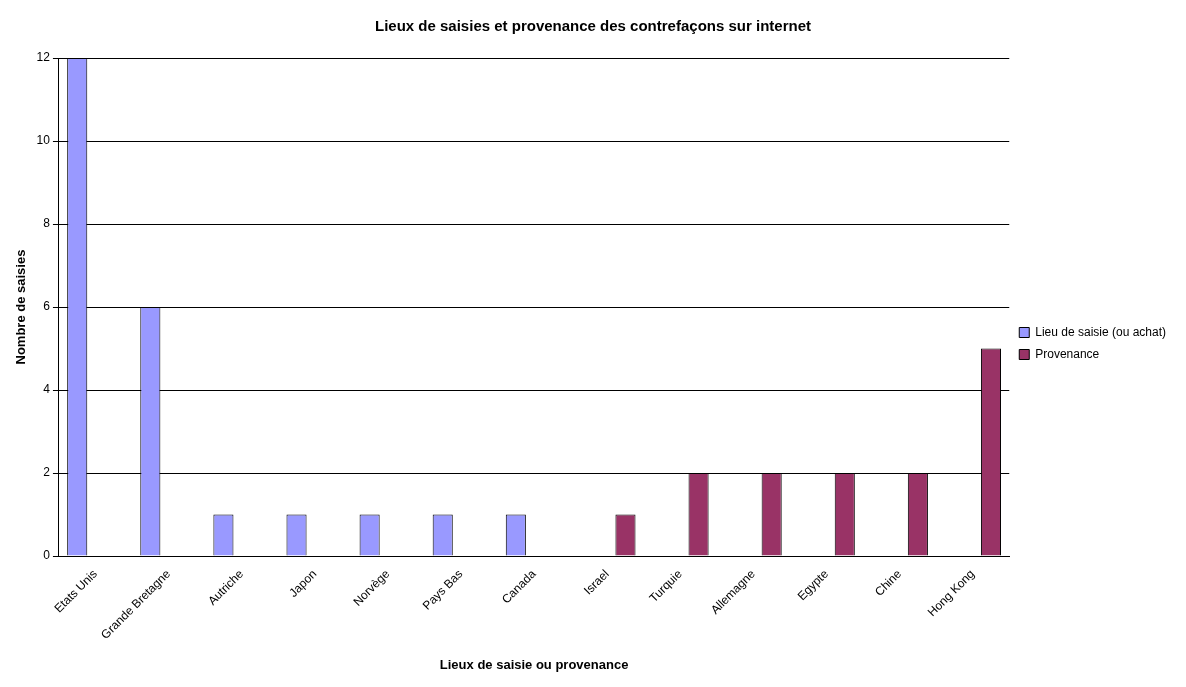 Image resolution: width=1186 pixels, height=687 pixels. I want to click on y-tick-label: 2, so click(47, 472).